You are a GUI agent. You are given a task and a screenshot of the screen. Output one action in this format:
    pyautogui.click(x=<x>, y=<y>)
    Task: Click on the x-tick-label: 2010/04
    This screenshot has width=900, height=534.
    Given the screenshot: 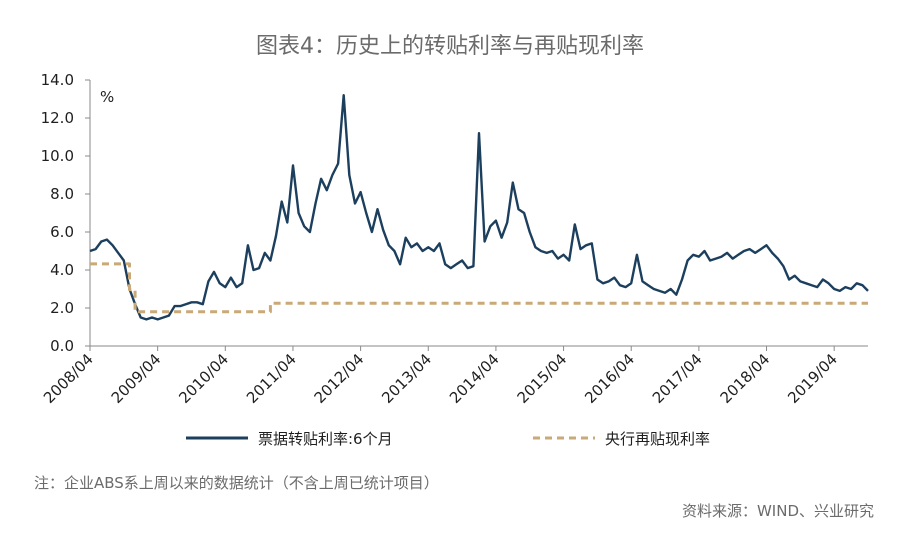 What is the action you would take?
    pyautogui.click(x=203, y=378)
    